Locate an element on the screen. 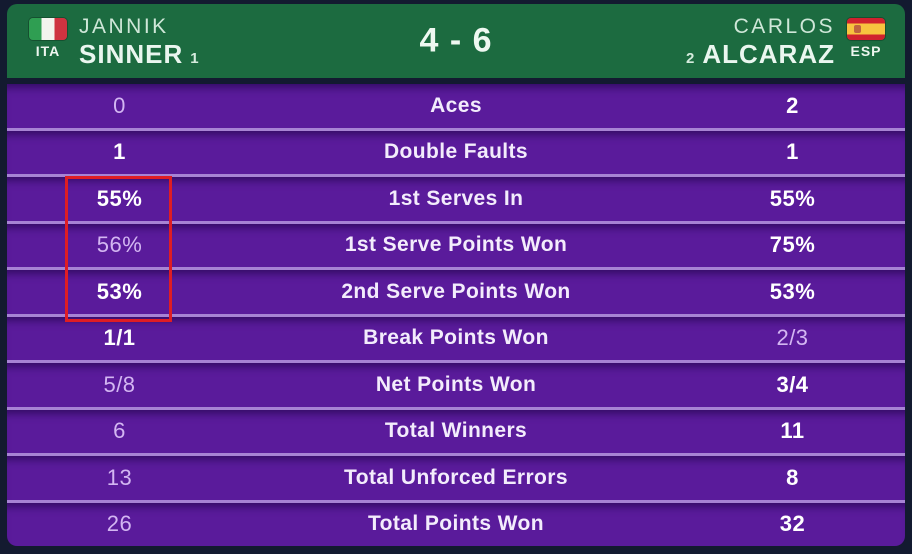 Image resolution: width=912 pixels, height=554 pixels. stat-value-left: 1 is located at coordinates (119, 152).